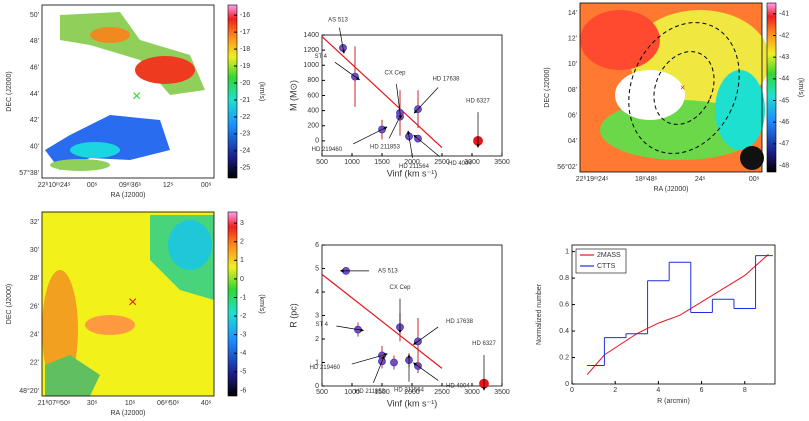  I want to click on colorbar-tick-label: -3, so click(243, 335).